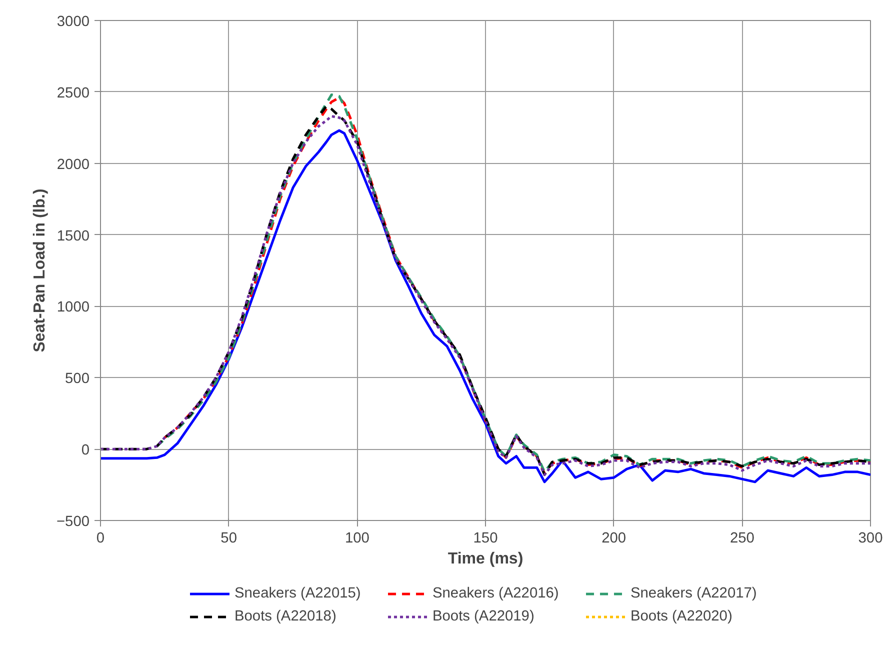 Image resolution: width=896 pixels, height=651 pixels. I want to click on y-tick-label: −500, so click(73, 522).